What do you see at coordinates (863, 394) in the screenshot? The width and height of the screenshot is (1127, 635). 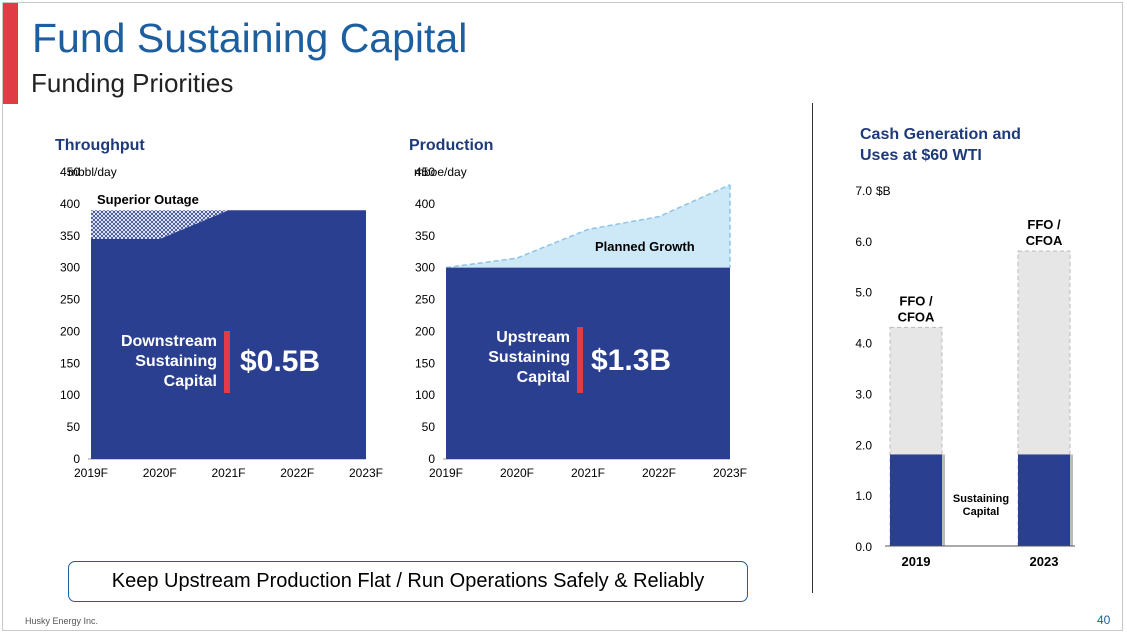 I see `y-tick-label: 3.0` at bounding box center [863, 394].